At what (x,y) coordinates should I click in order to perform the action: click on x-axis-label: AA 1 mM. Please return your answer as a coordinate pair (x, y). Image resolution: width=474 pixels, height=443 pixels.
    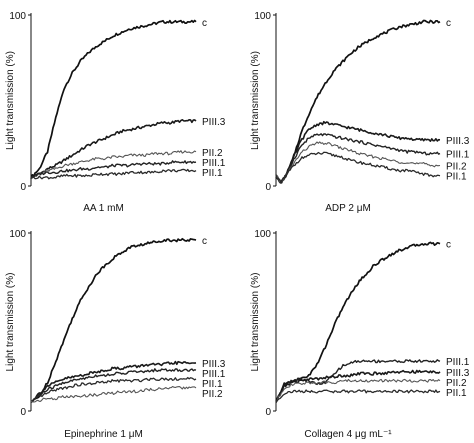
    Looking at the image, I should click on (103, 208).